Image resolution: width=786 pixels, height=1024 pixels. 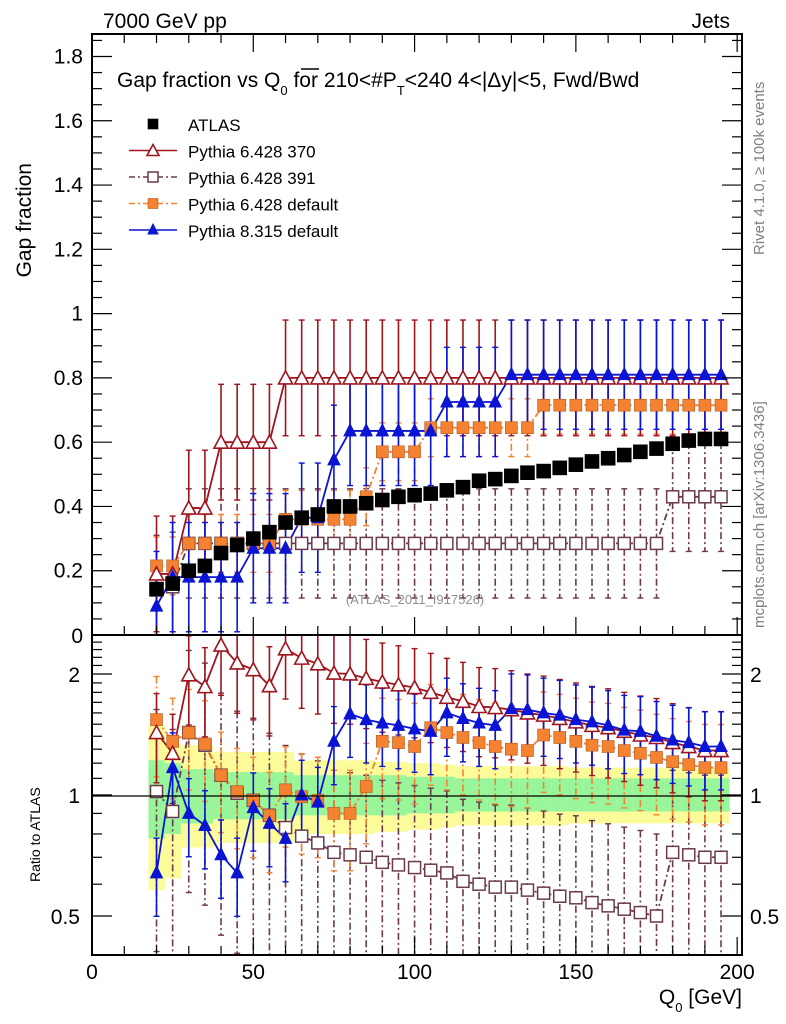 What do you see at coordinates (667, 997) in the screenshot?
I see `x-label-main: Q` at bounding box center [667, 997].